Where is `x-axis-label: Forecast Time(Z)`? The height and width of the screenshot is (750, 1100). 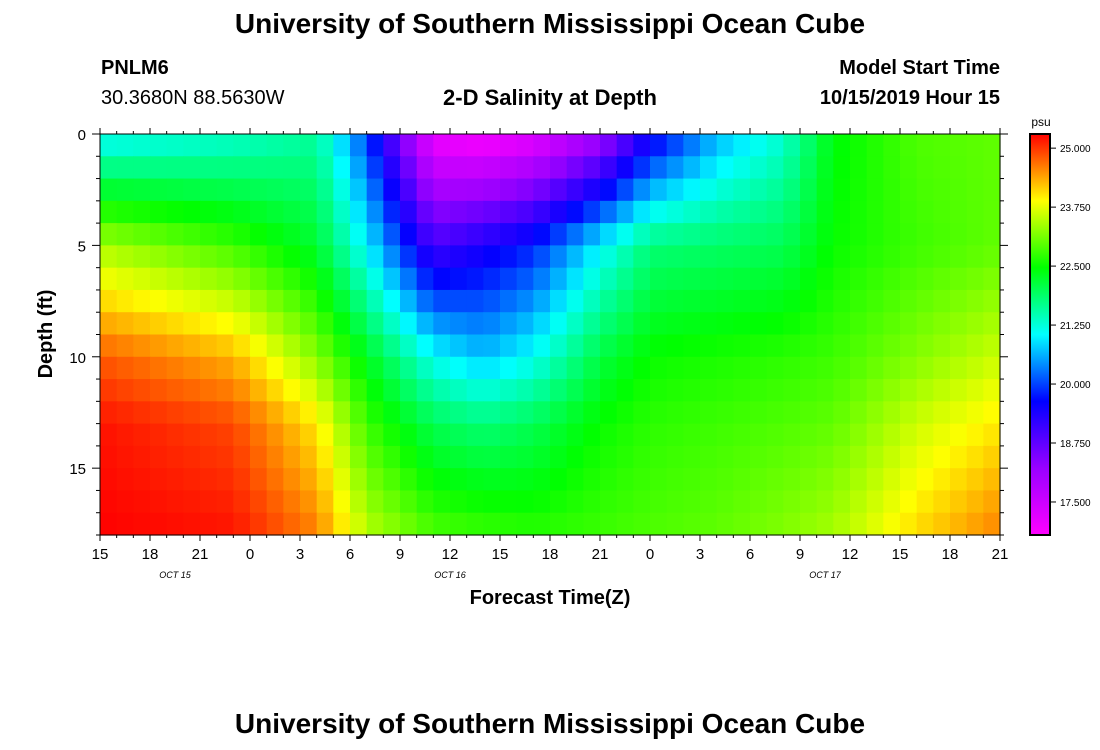
x-axis-label: Forecast Time(Z) is located at coordinates (550, 598).